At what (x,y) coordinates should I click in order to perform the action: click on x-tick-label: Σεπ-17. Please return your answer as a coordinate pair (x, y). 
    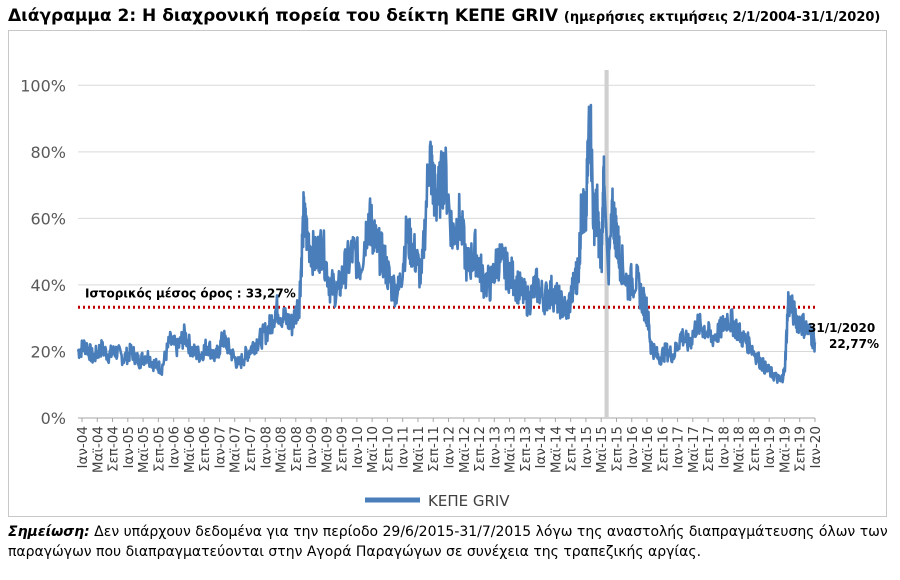
    Looking at the image, I should click on (709, 449).